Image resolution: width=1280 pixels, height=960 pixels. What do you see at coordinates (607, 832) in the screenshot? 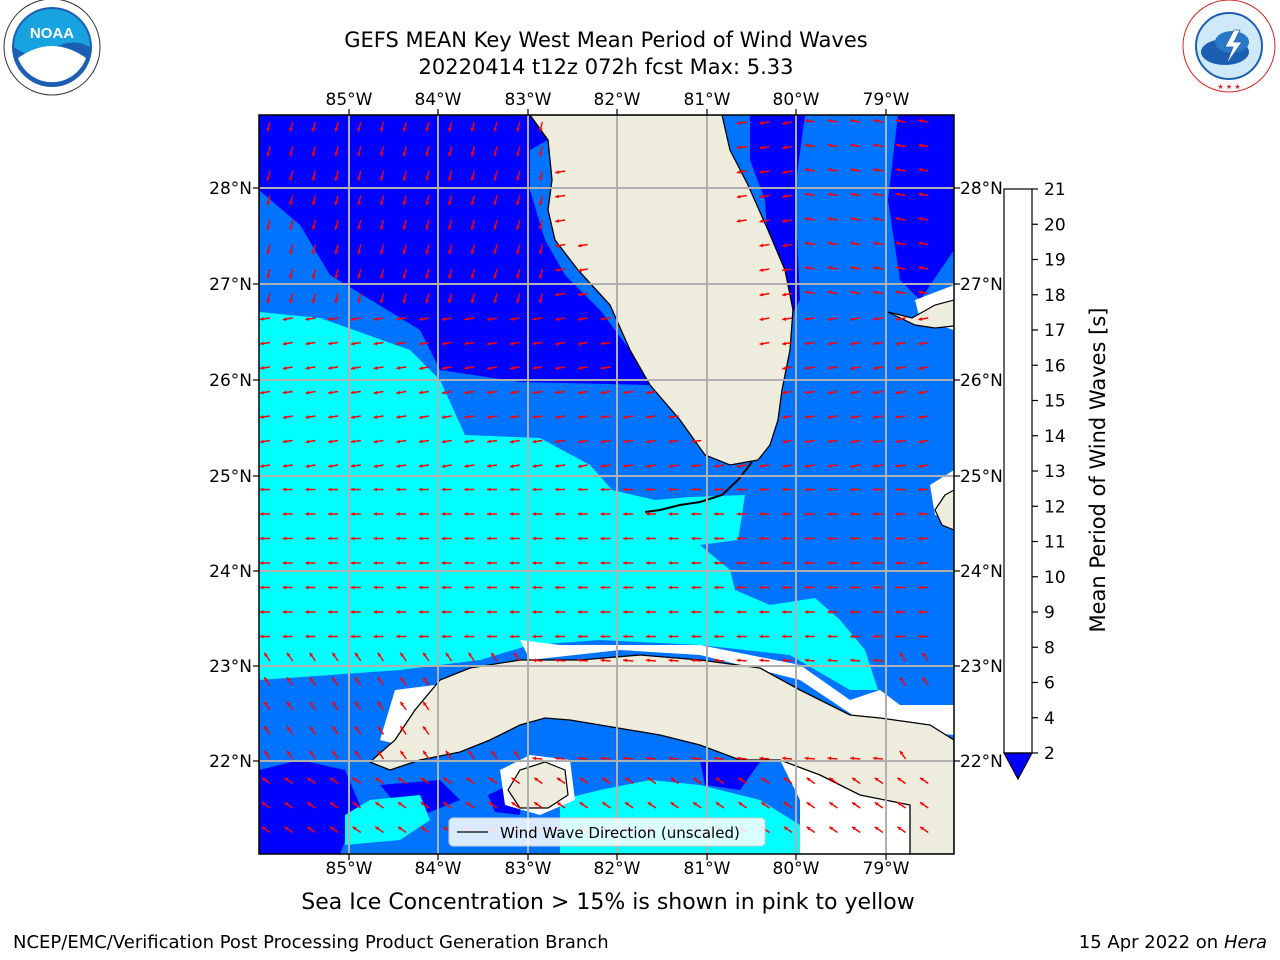
I see `map-legend: Wind Wave Direction (unscaled)` at bounding box center [607, 832].